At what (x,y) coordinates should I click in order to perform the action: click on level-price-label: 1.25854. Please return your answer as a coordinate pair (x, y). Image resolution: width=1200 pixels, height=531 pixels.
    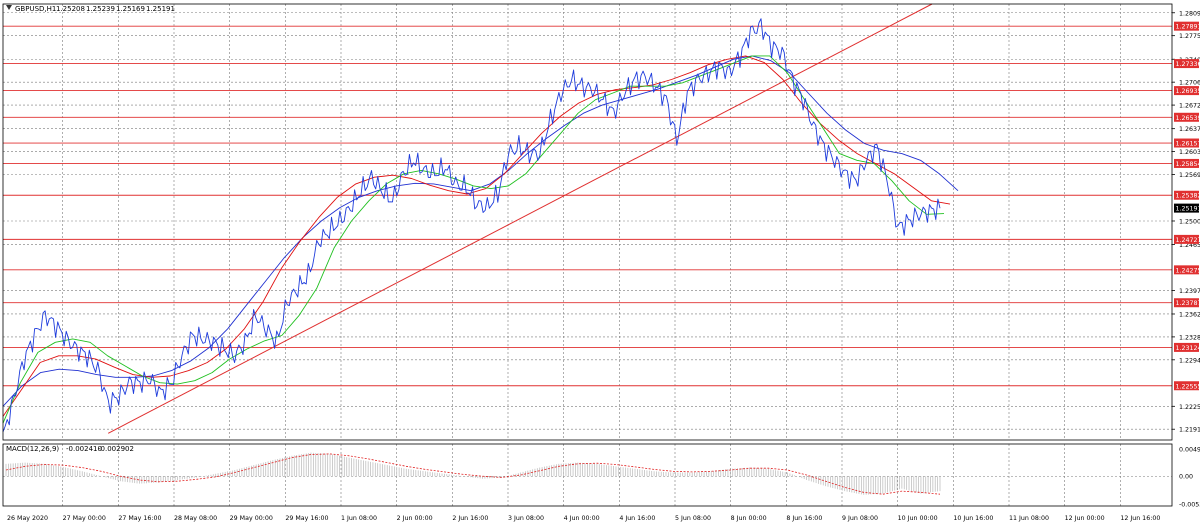
    Looking at the image, I should click on (1188, 164).